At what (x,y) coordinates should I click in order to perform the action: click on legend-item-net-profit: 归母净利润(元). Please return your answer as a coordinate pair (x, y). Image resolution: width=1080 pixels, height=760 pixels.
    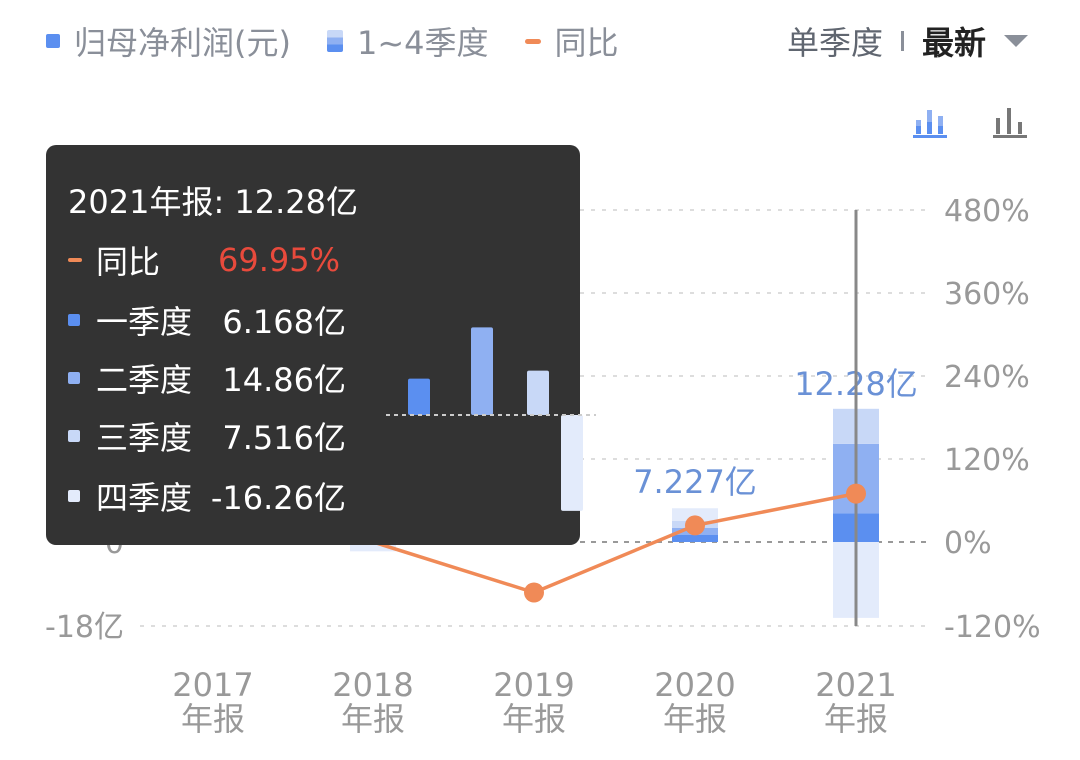
    Looking at the image, I should click on (168, 41).